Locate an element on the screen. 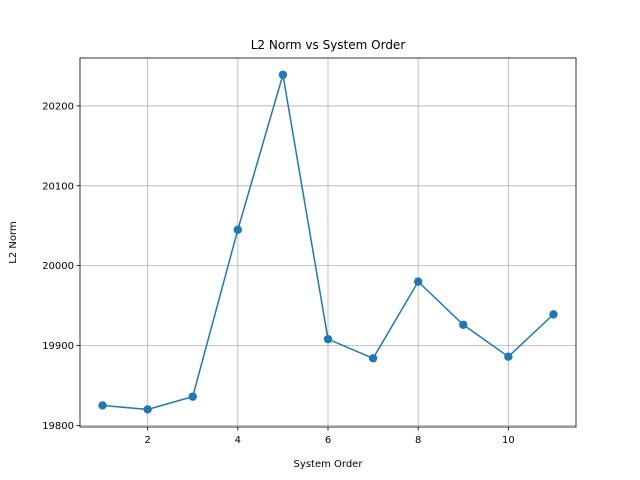 This screenshot has width=640, height=480. x-tick-label: 4 is located at coordinates (238, 440).